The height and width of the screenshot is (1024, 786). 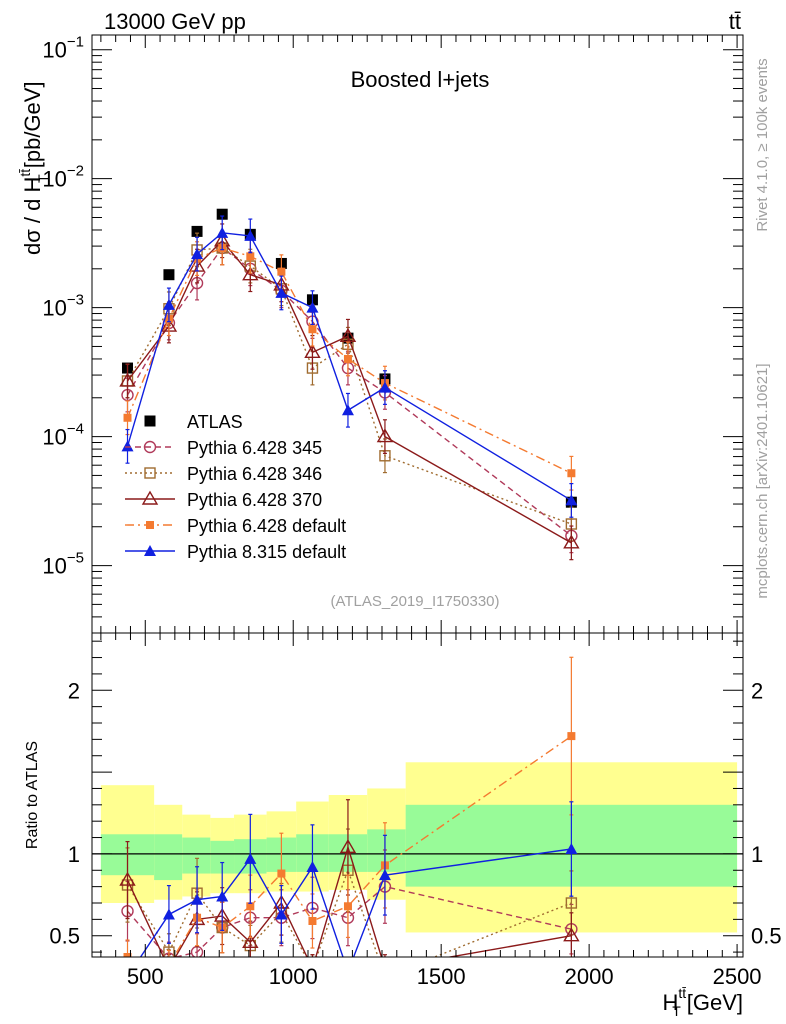 I want to click on x-axis-label-main: H, so click(x=671, y=1002).